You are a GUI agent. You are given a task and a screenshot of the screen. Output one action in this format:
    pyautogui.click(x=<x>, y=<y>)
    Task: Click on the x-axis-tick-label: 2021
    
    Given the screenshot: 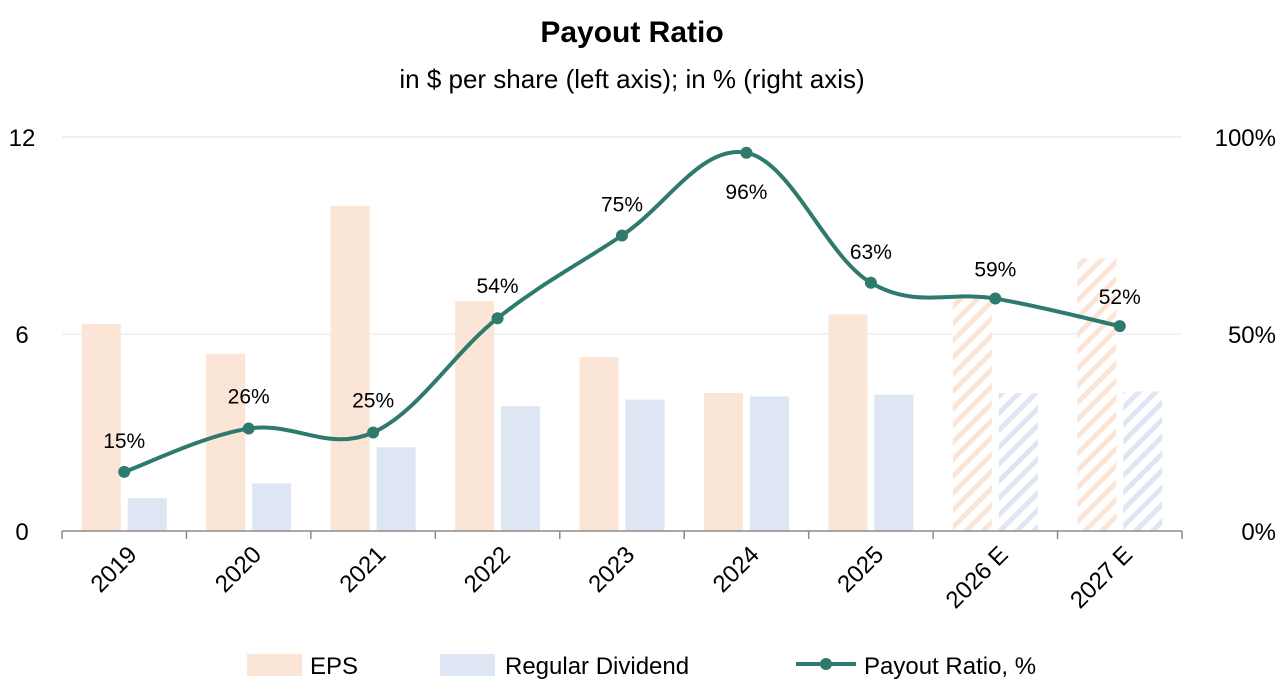 What is the action you would take?
    pyautogui.click(x=363, y=569)
    